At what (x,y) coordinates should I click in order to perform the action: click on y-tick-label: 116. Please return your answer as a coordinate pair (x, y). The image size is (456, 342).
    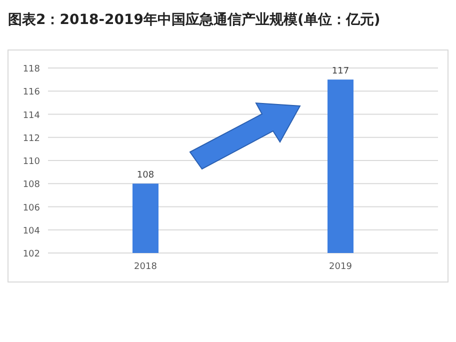
    Looking at the image, I should click on (31, 93).